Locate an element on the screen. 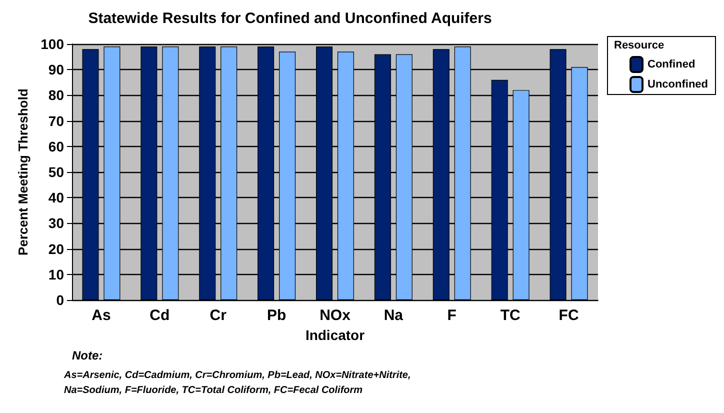  x-tick-label: Na is located at coordinates (394, 315).